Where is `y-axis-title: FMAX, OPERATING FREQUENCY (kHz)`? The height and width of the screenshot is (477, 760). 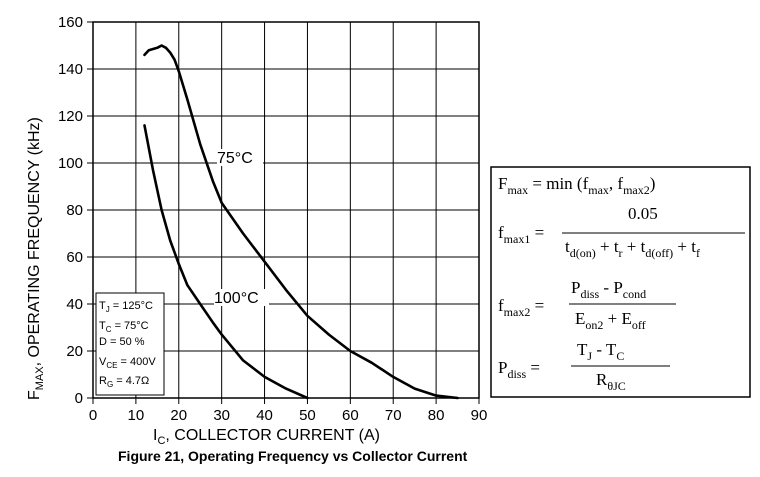 y-axis-title: FMAX, OPERATING FREQUENCY (kHz) is located at coordinates (36, 258).